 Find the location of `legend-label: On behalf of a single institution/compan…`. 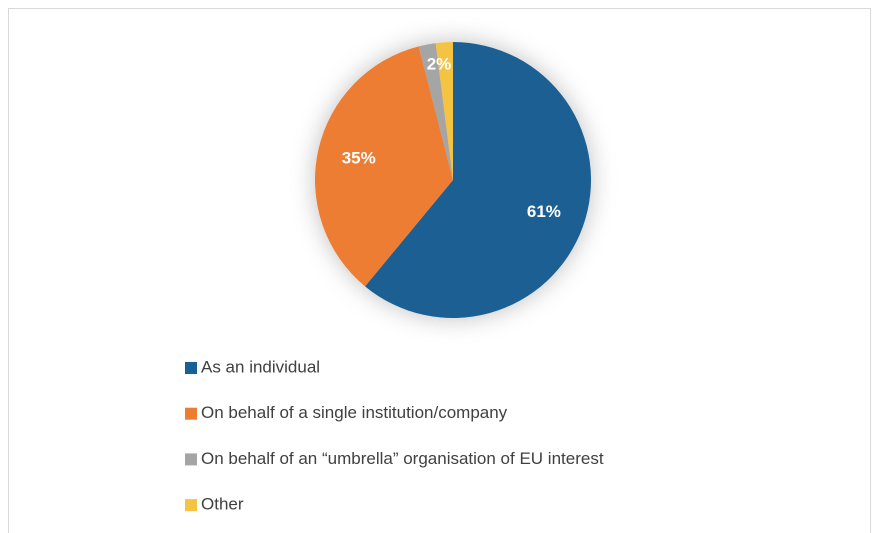

legend-label: On behalf of a single institution/compan… is located at coordinates (354, 412).